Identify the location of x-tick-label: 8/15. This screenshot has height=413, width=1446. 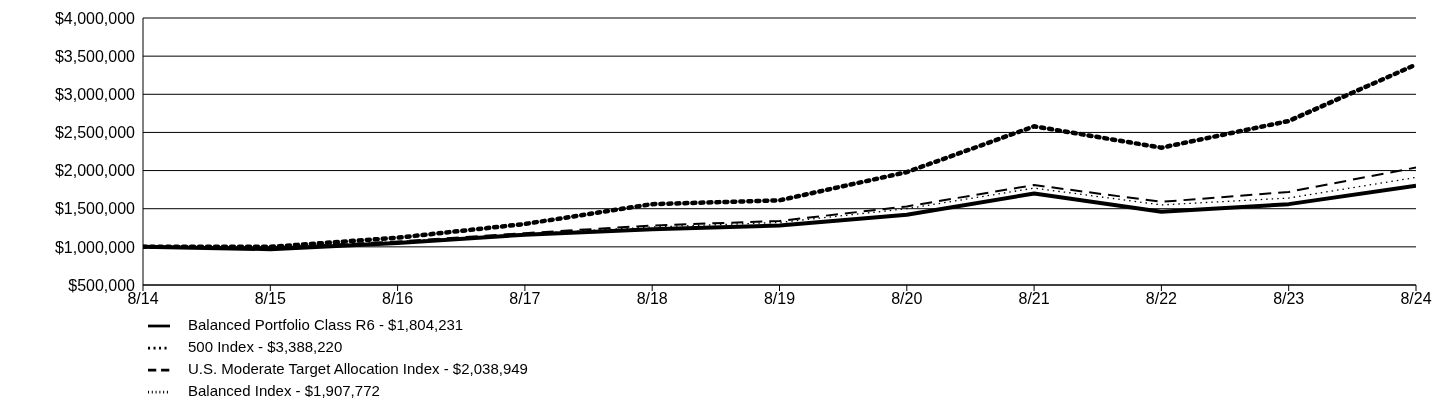
(270, 299).